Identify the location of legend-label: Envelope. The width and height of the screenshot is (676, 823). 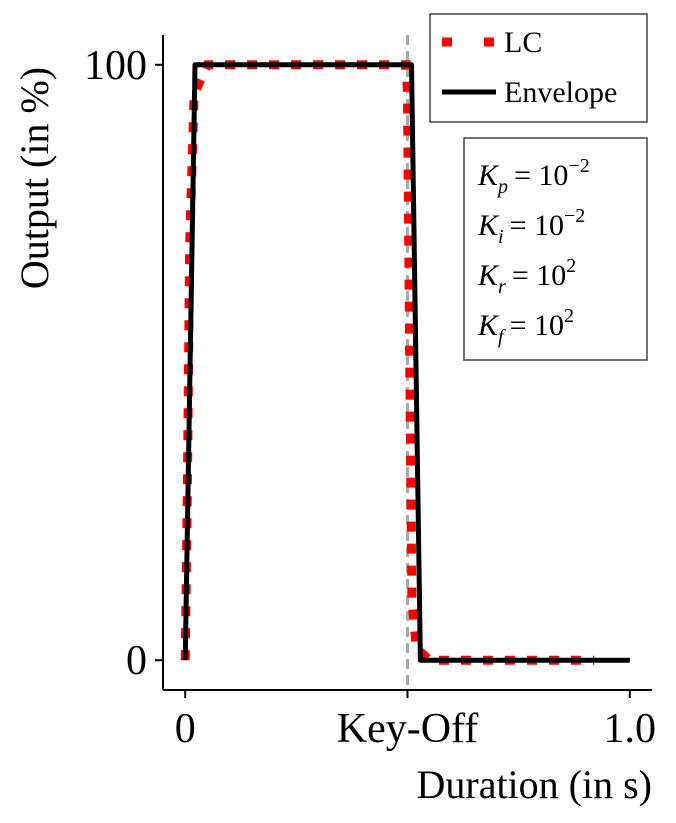
(560, 92).